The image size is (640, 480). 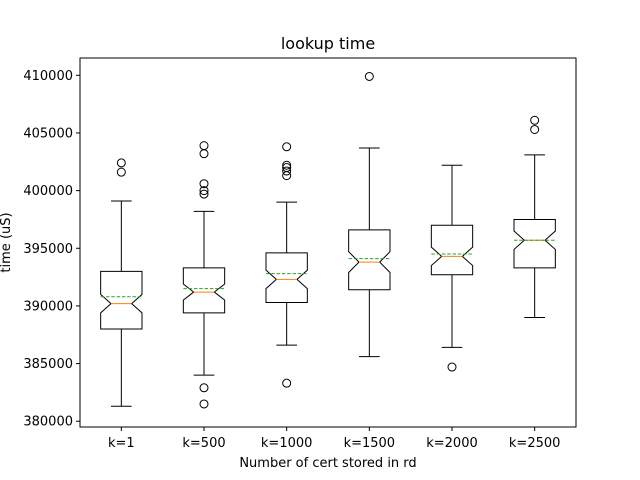 What do you see at coordinates (369, 214) in the screenshot?
I see `box-k=1500` at bounding box center [369, 214].